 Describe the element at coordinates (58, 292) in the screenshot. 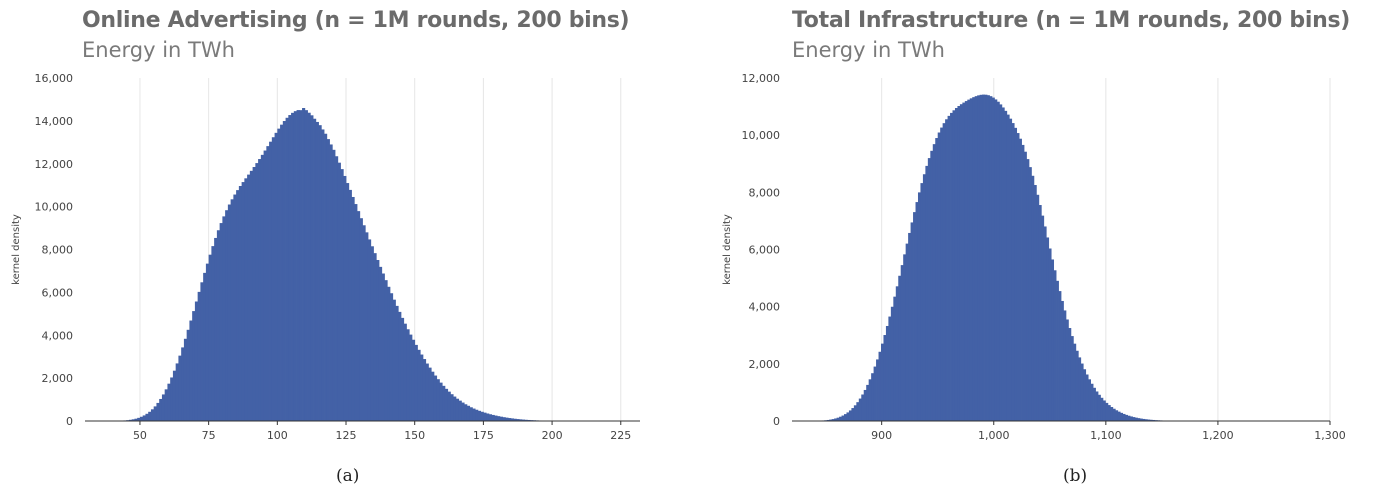

I see `y-tick-label: 6,000` at that location.